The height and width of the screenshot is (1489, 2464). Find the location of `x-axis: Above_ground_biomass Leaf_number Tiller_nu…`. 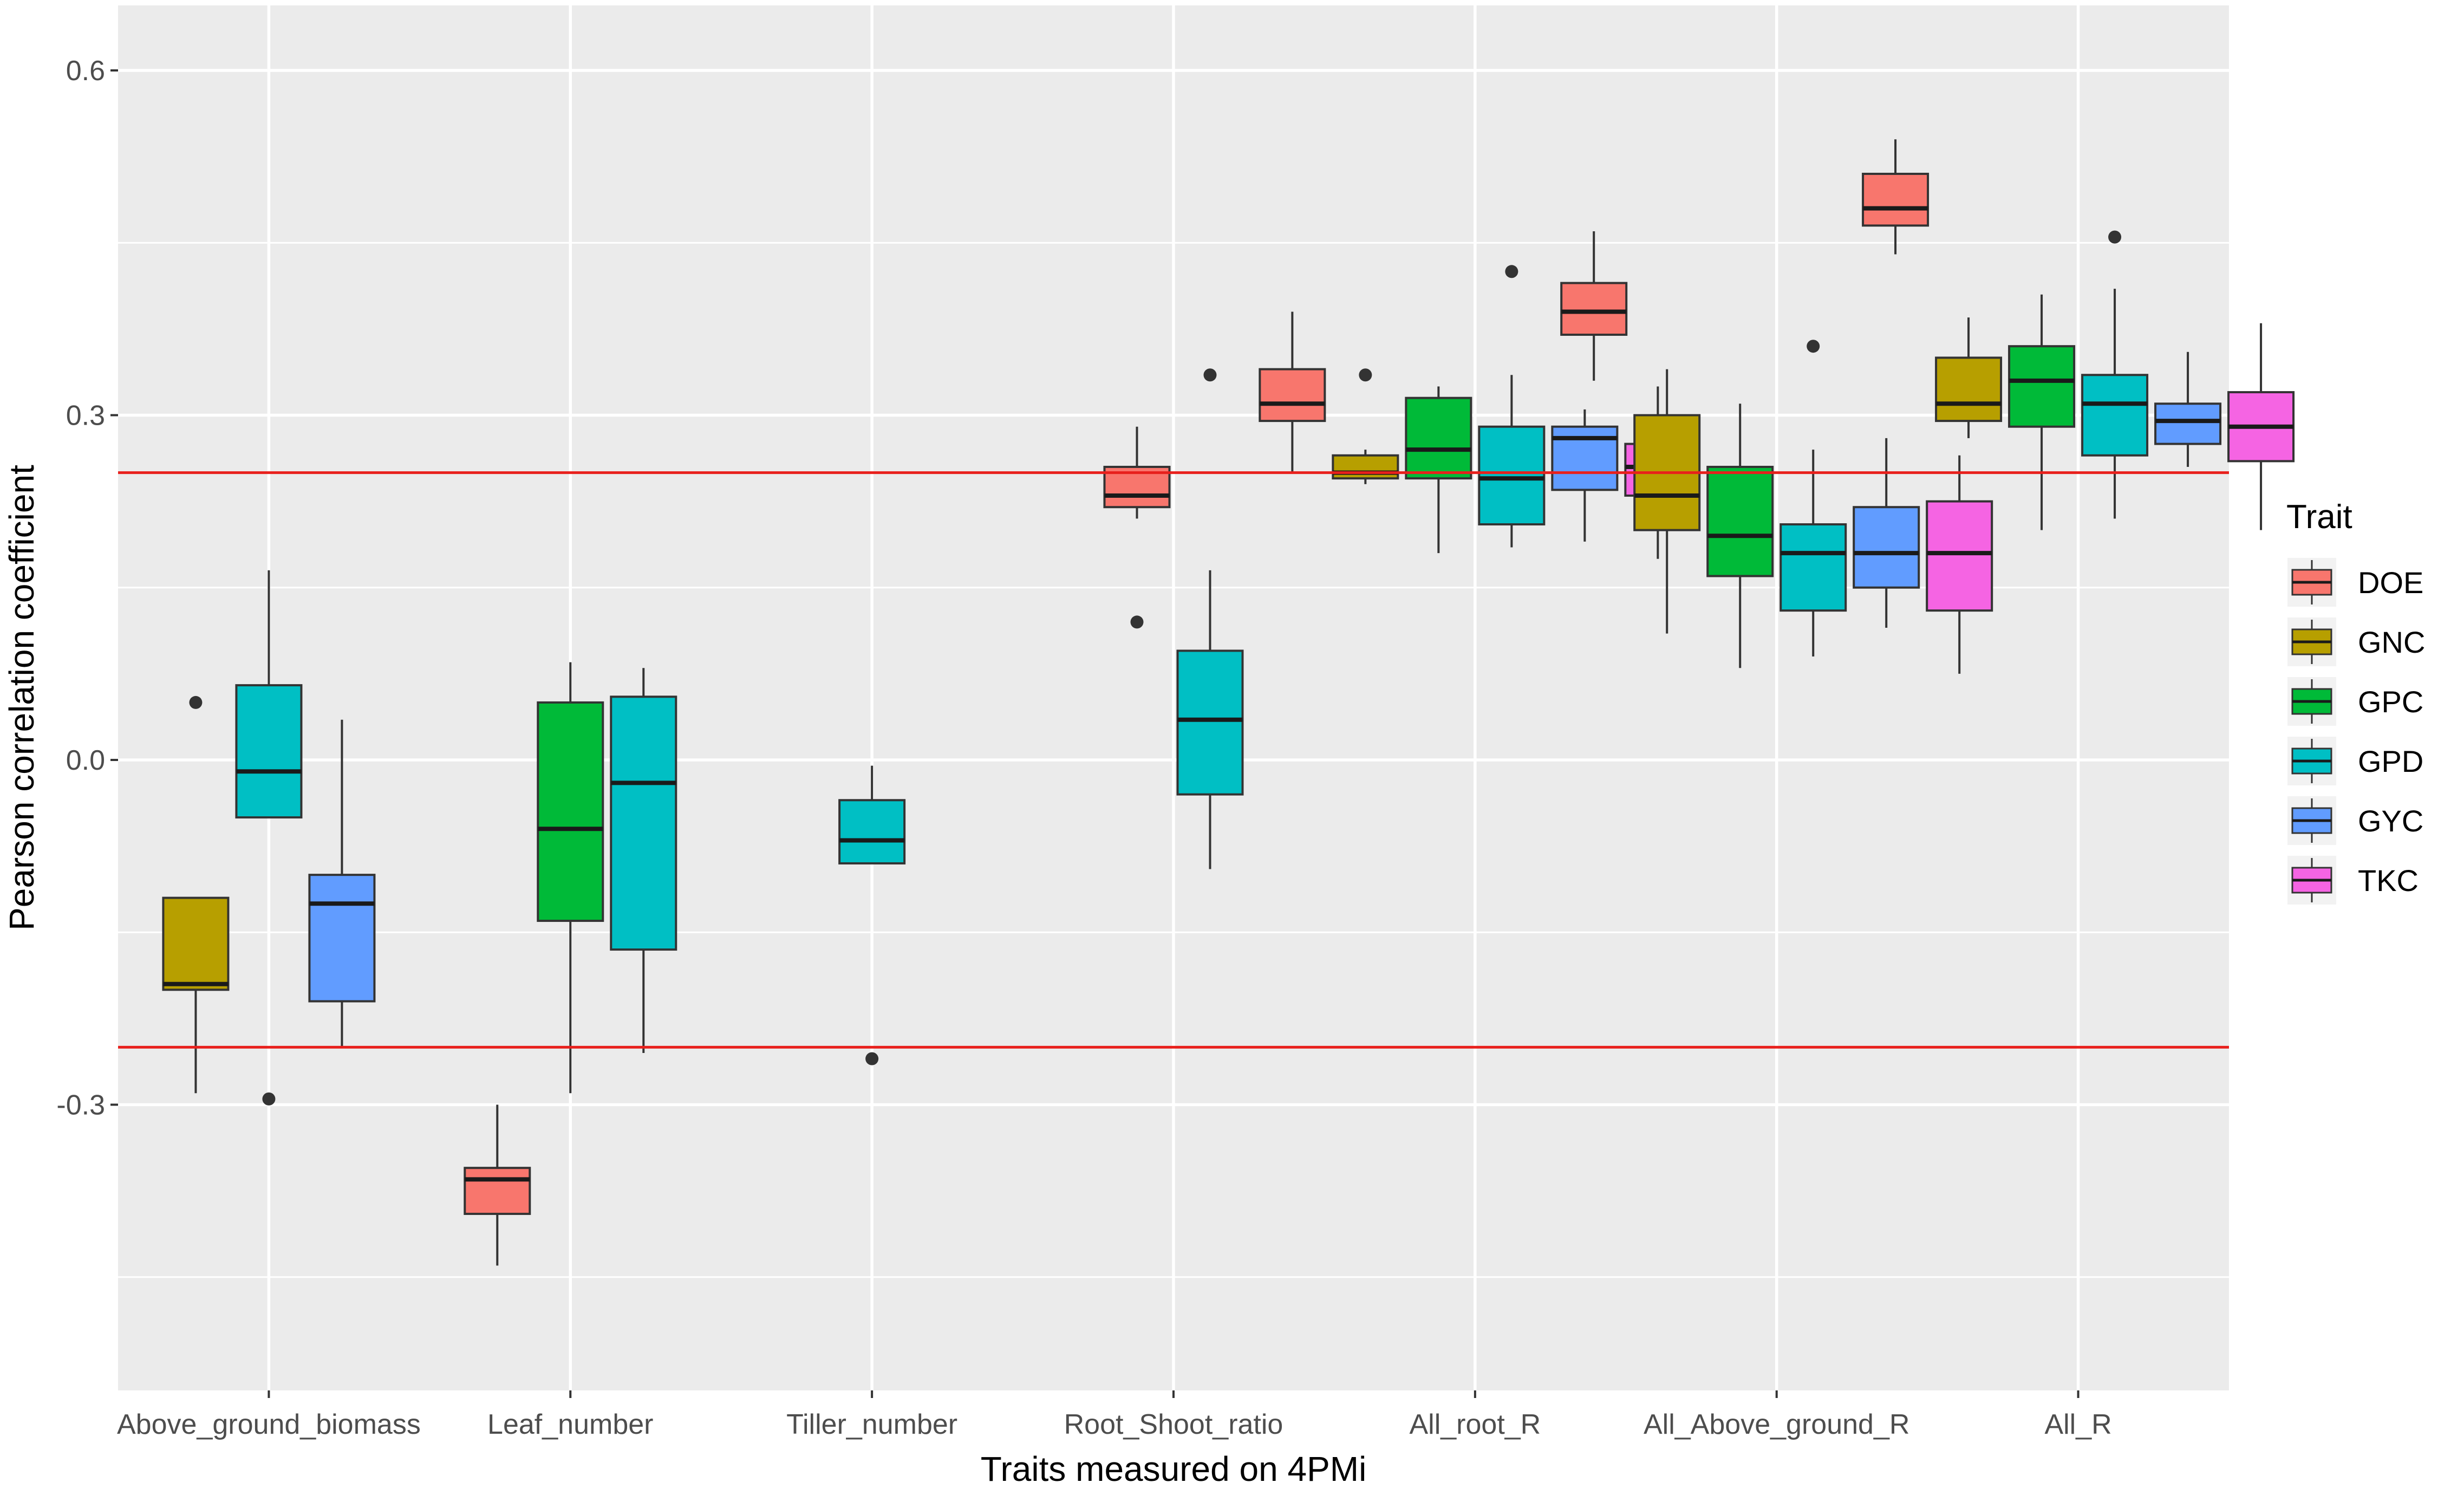

x-axis: Above_ground_biomass Leaf_number Tiller_nu… is located at coordinates (1115, 1415).